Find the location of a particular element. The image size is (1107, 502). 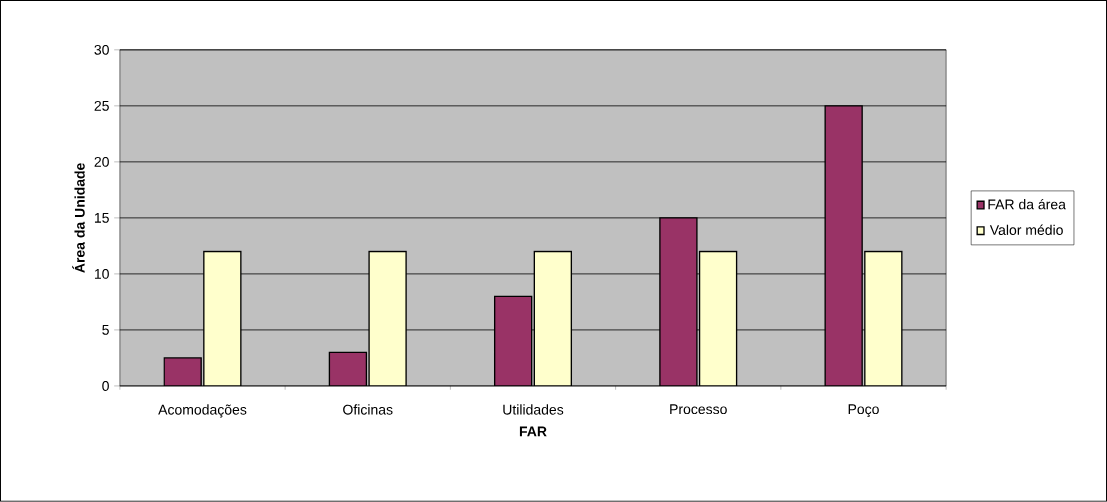

y-axis-title: Área da Unidade is located at coordinates (78, 218).